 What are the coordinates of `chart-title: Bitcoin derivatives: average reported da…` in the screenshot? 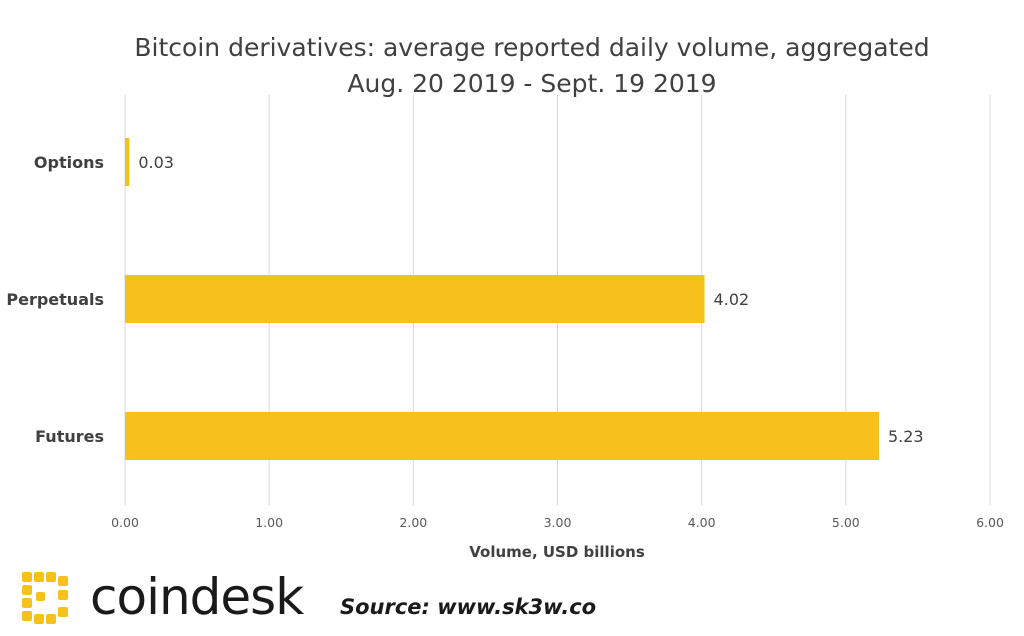 It's located at (531, 47).